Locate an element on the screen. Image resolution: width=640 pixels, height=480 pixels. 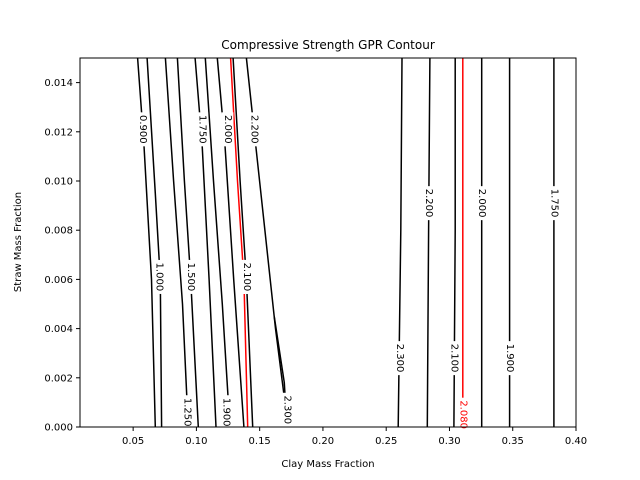
x-tick-label: 0.30 is located at coordinates (449, 441).